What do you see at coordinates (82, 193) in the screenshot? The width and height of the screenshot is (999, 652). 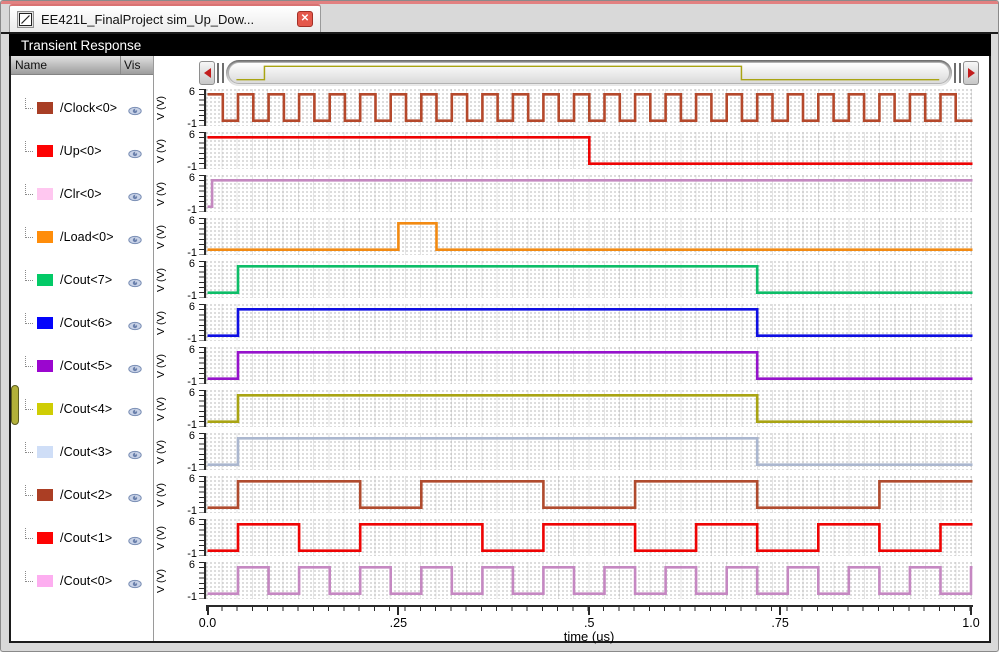 I see `signal-row: /Clr<0>` at bounding box center [82, 193].